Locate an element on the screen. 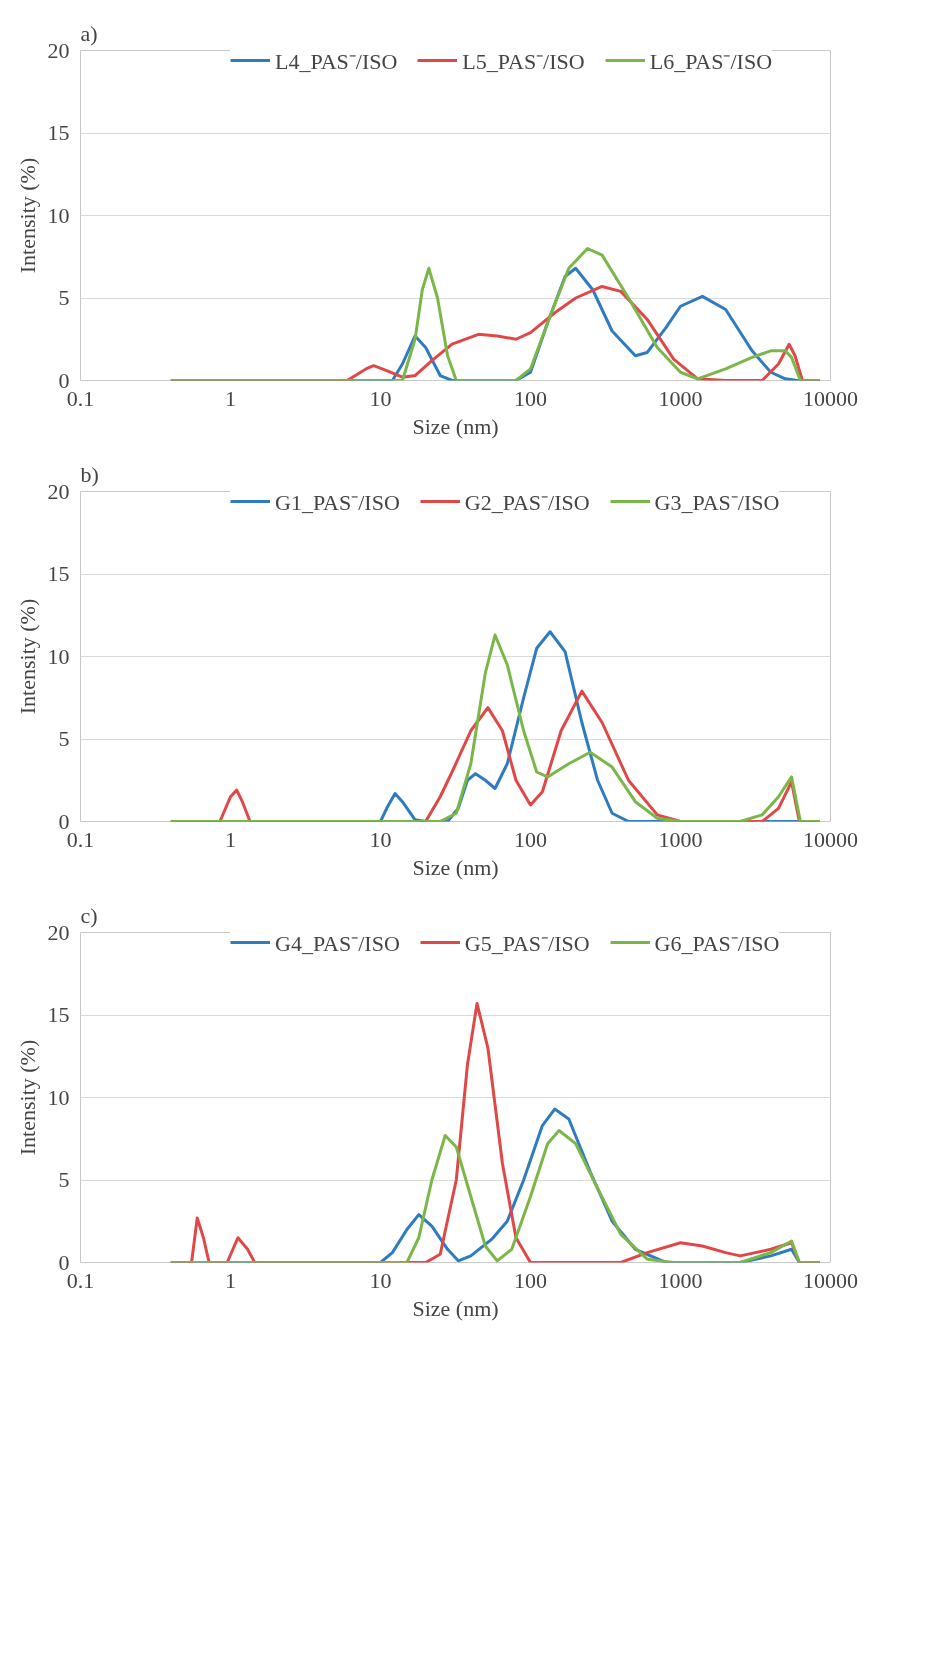 The image size is (925, 1661). chart-title: a) is located at coordinates (89, 33).